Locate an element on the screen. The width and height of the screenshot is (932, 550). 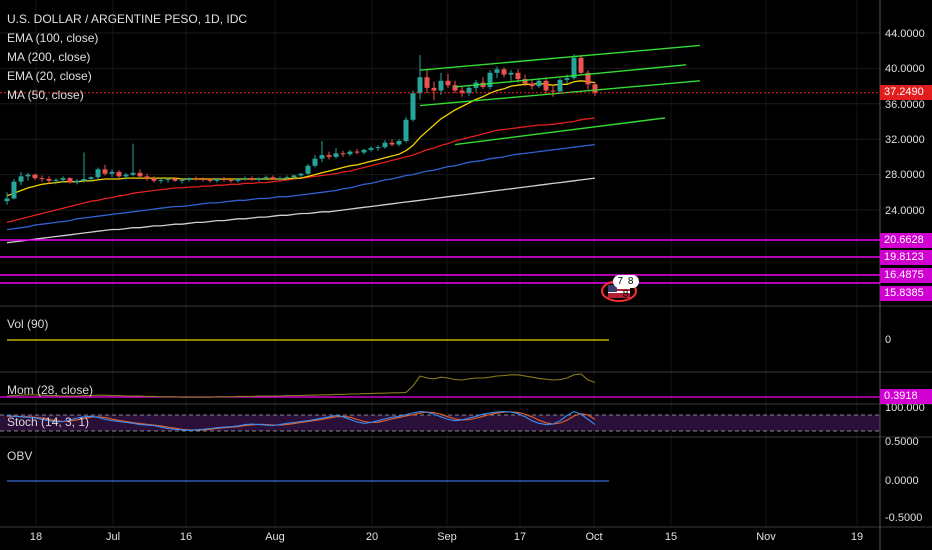
obv-tick: -0.5000 is located at coordinates (904, 518).